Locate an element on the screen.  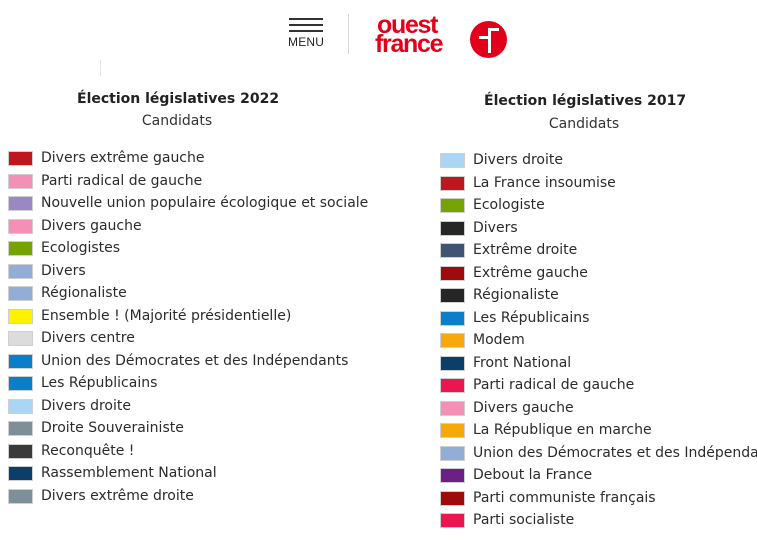
legend-item-label: La France insoumise is located at coordinates (544, 182).